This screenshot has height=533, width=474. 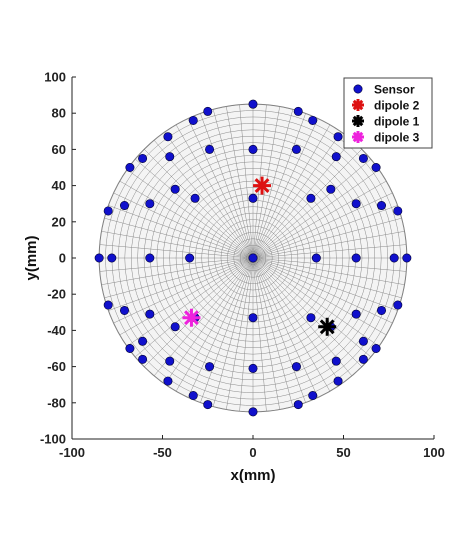 I want to click on x-tick-label: -100, so click(x=72, y=452).